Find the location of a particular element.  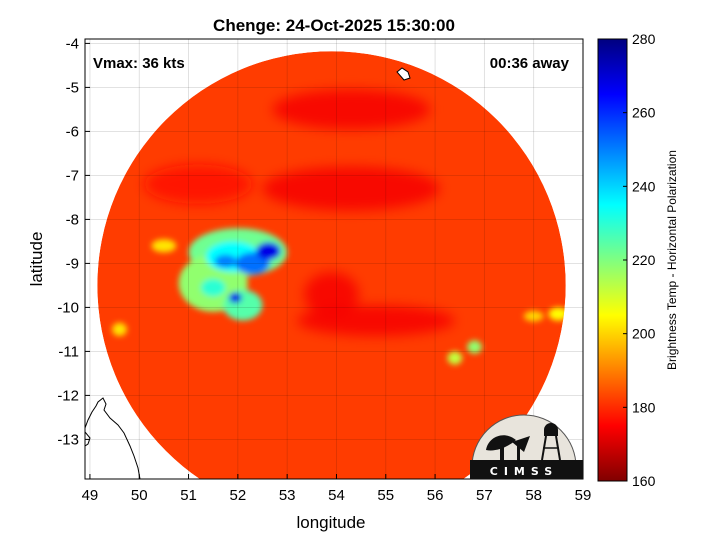

x-axis: 49 50 51 52 53 54 55 56 57 58 59 is located at coordinates (337, 489).